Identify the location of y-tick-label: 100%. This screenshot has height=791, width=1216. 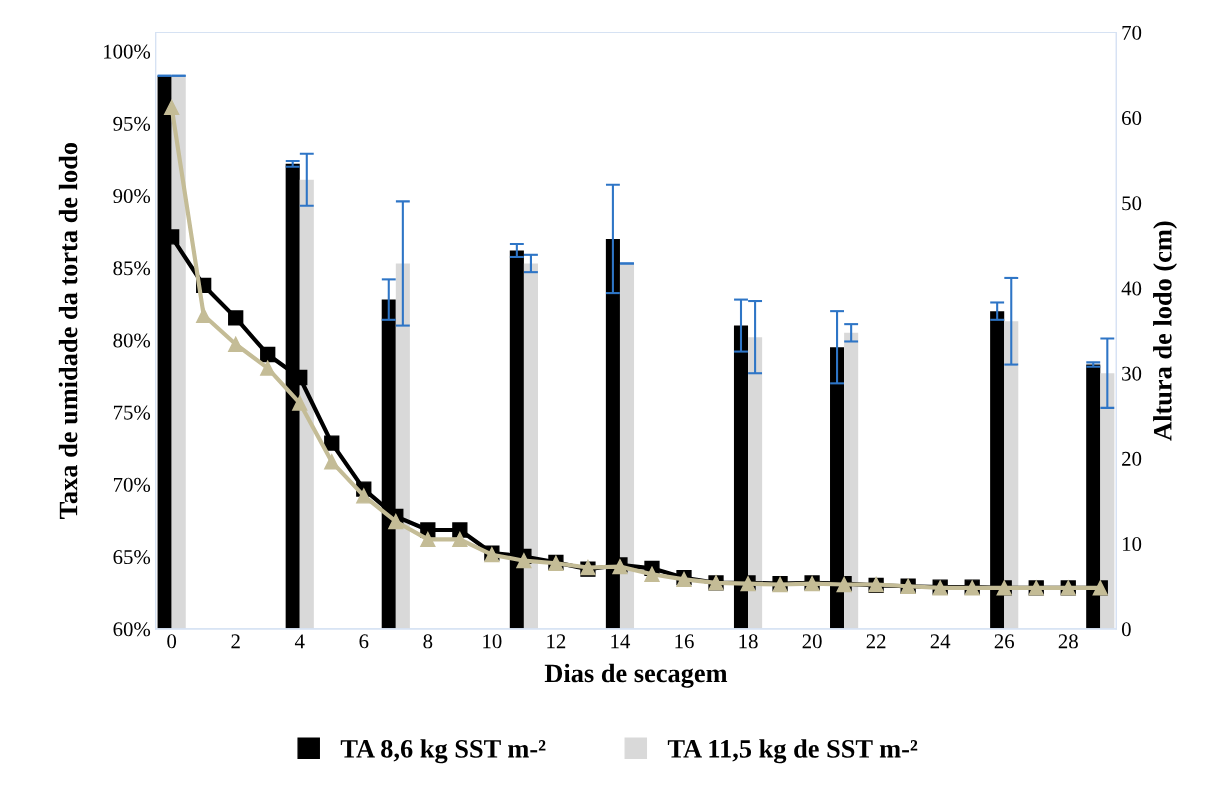
(127, 51).